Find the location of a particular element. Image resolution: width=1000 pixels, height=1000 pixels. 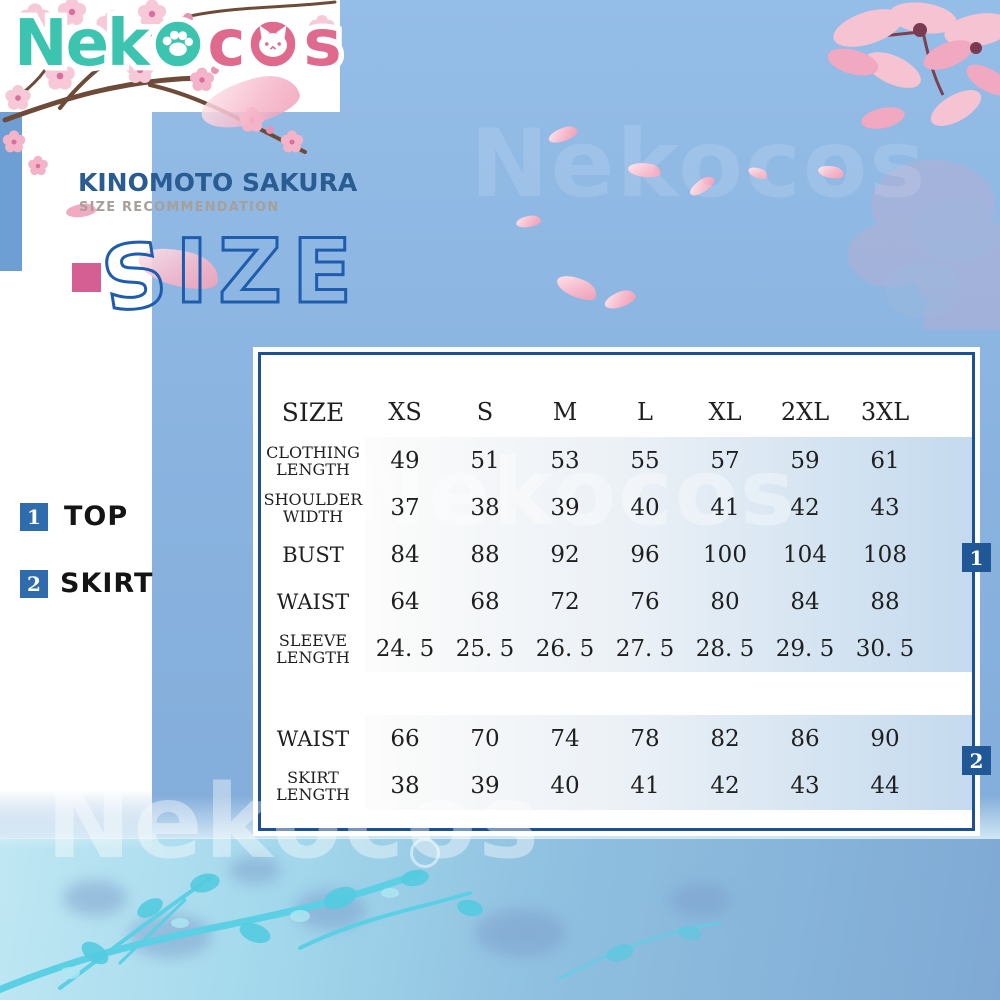

logo-outline-layer: Nek c s is located at coordinates (178, 44).